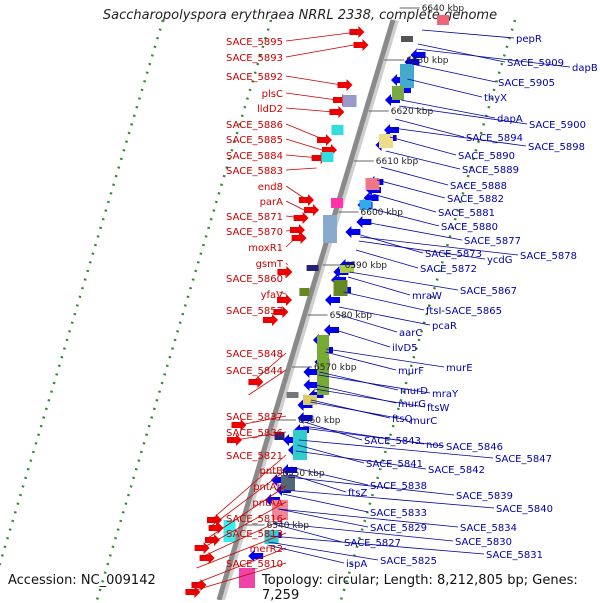 This screenshot has height=603, width=600. What do you see at coordinates (484, 496) in the screenshot?
I see `right-gene-label: SACE_5839` at bounding box center [484, 496].